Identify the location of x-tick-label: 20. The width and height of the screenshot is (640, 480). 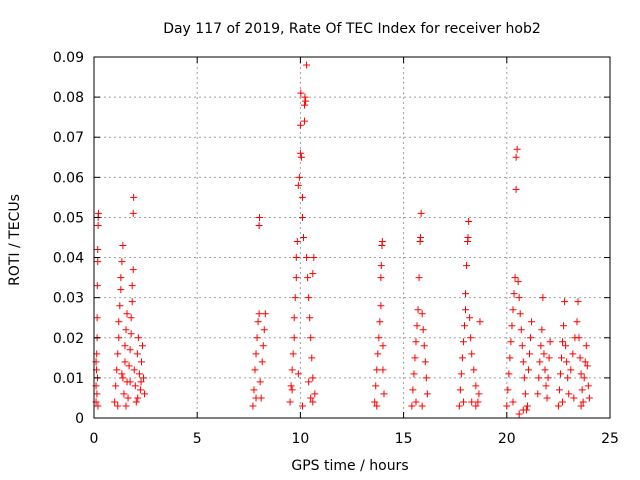
(507, 439).